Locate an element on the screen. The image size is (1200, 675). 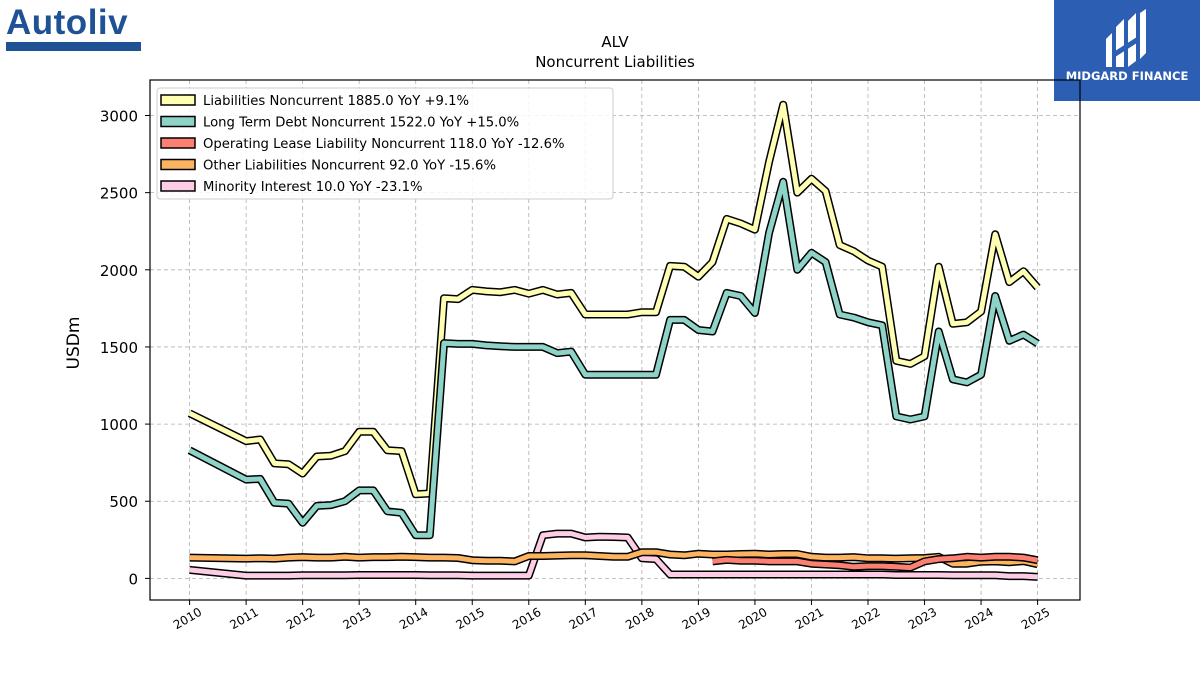
y-tick-label: 2500 is located at coordinates (119, 194).